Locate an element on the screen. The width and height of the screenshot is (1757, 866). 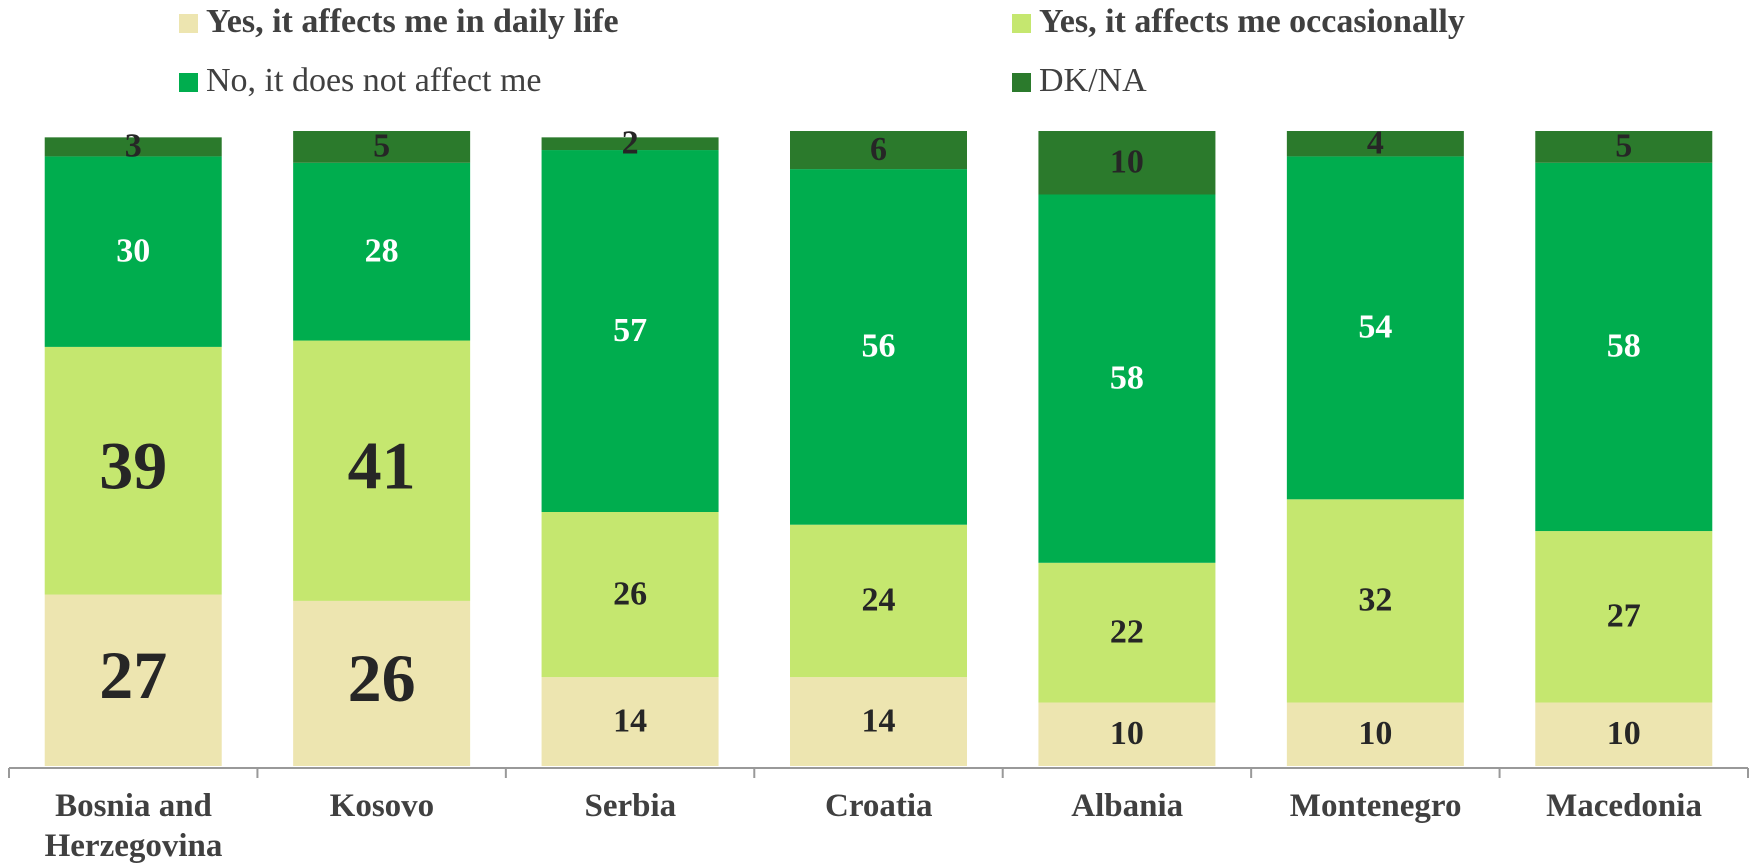
legend-label: Yes, it affects me in daily life is located at coordinates (412, 21).